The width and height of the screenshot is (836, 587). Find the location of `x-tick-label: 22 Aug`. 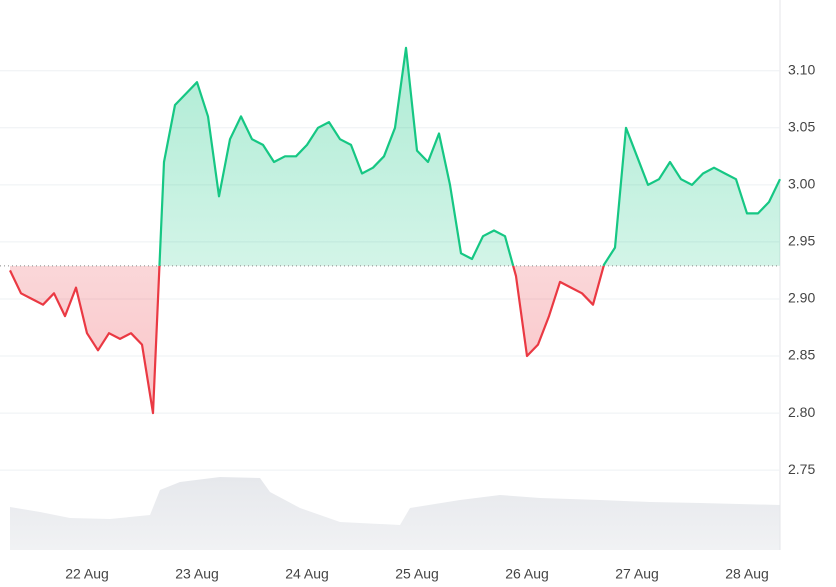

x-tick-label: 22 Aug is located at coordinates (87, 574).